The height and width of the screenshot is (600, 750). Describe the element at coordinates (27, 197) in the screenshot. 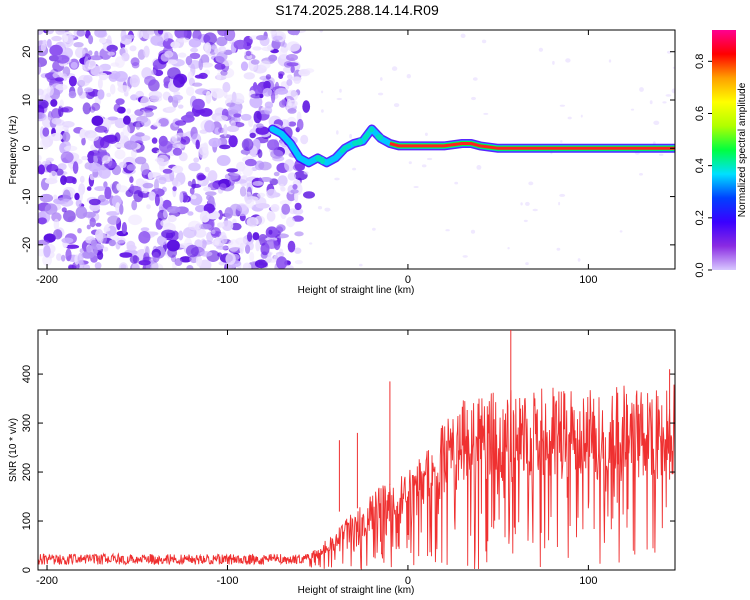

I see `y-tick-label: -10` at that location.